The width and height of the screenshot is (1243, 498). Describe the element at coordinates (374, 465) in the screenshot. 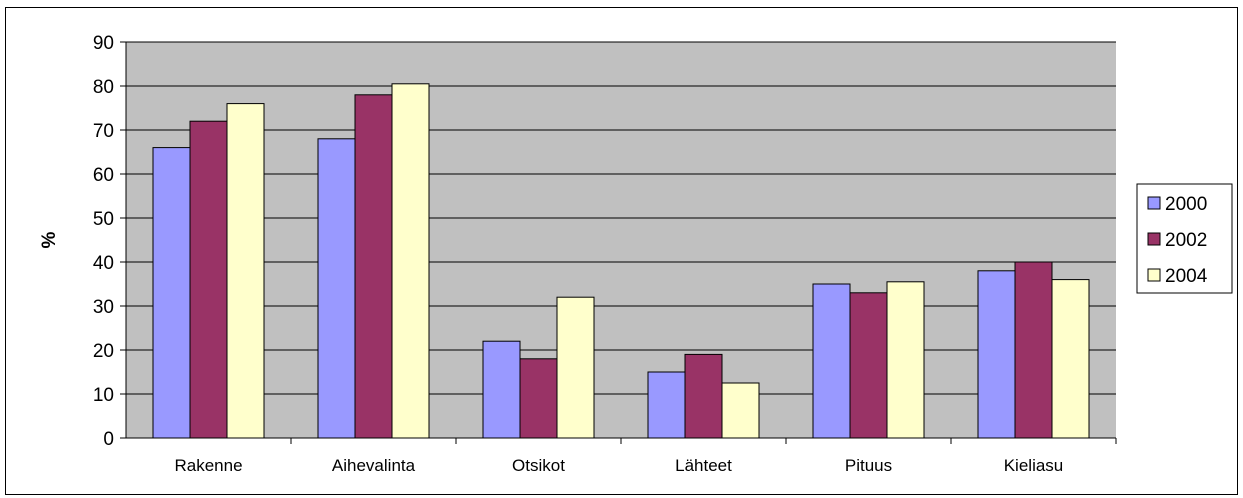

I see `x-tick-label: Aihevalinta` at that location.